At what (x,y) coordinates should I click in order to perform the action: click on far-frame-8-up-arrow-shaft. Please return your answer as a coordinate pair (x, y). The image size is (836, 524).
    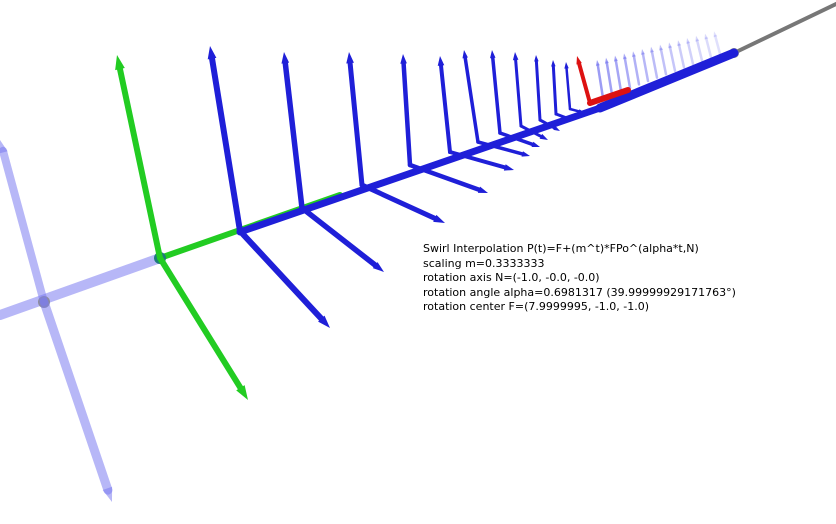
    Looking at the image, I should click on (672, 59).